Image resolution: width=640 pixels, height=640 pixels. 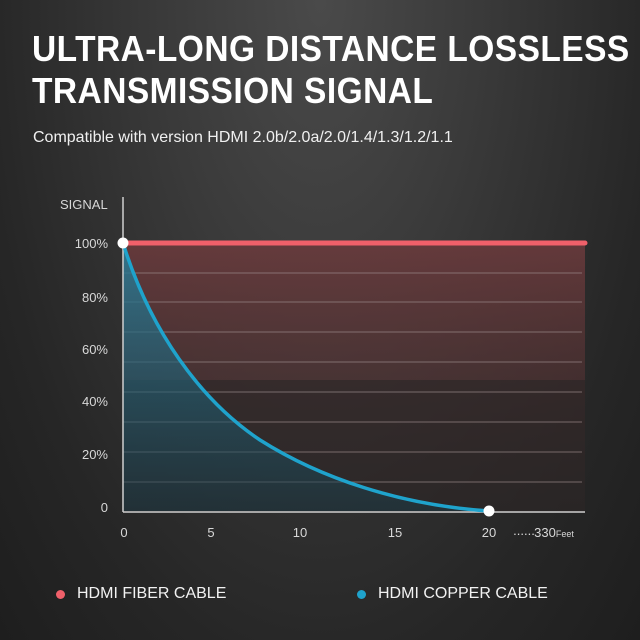 What do you see at coordinates (331, 48) in the screenshot?
I see `title-line-1: ULTRA-LONG DISTANCE LOSSLESS` at bounding box center [331, 48].